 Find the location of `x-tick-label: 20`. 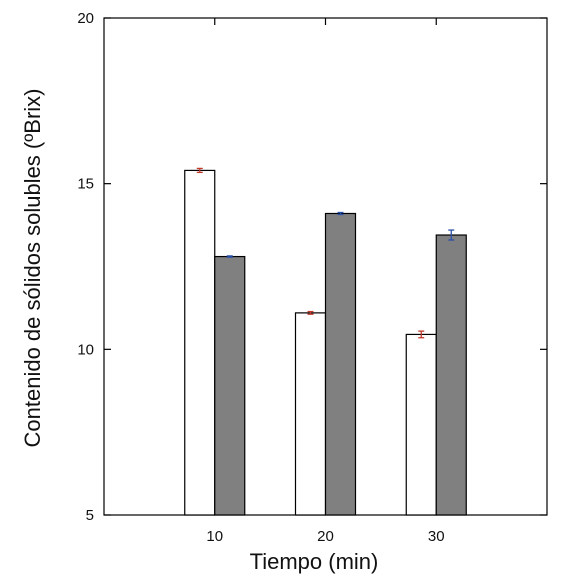

x-tick-label: 20 is located at coordinates (325, 536).